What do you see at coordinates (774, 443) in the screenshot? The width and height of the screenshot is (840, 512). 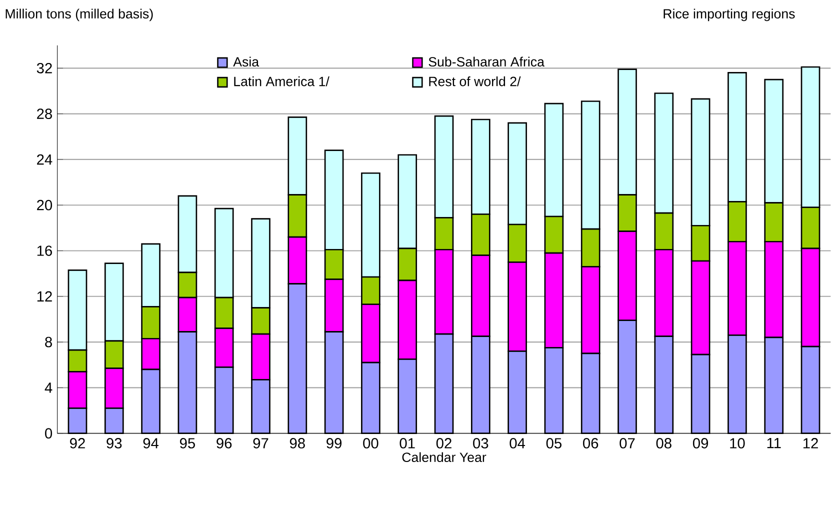 I see `x-tick-label: 11` at bounding box center [774, 443].